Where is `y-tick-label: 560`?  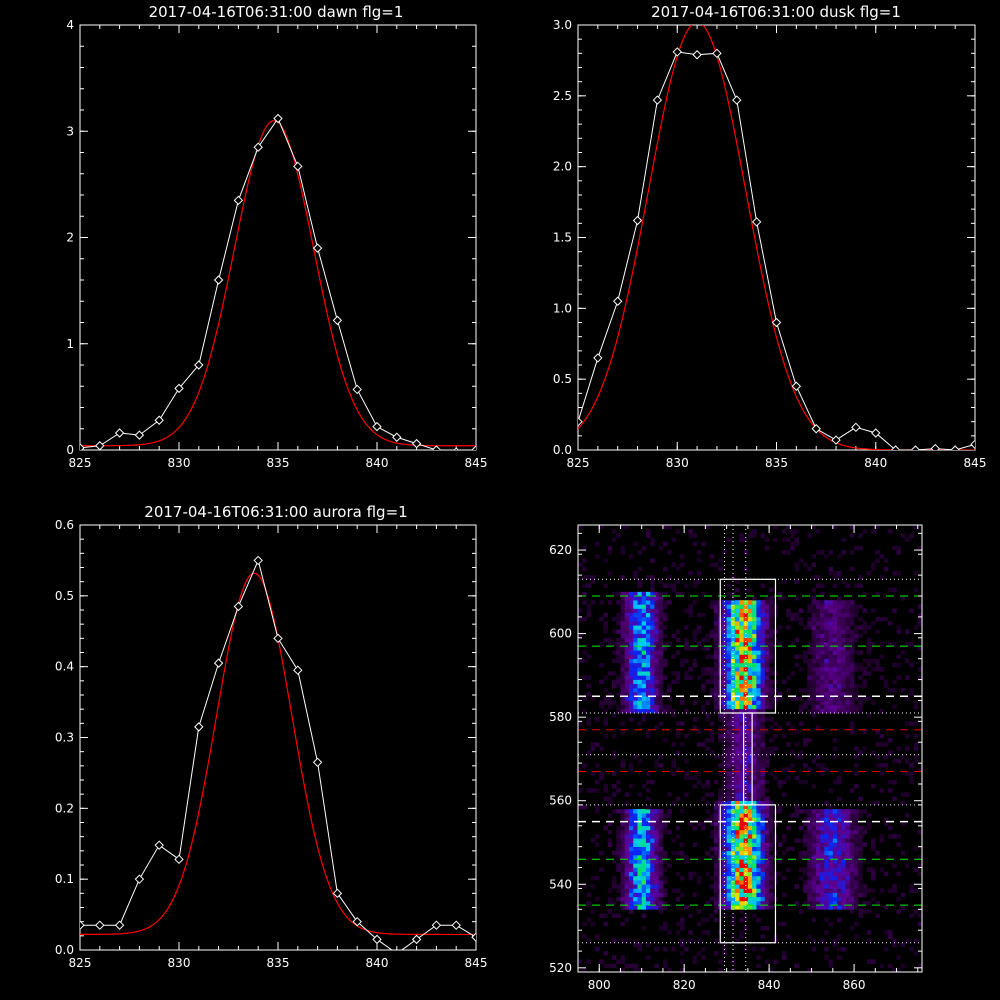 y-tick-label: 560 is located at coordinates (560, 801).